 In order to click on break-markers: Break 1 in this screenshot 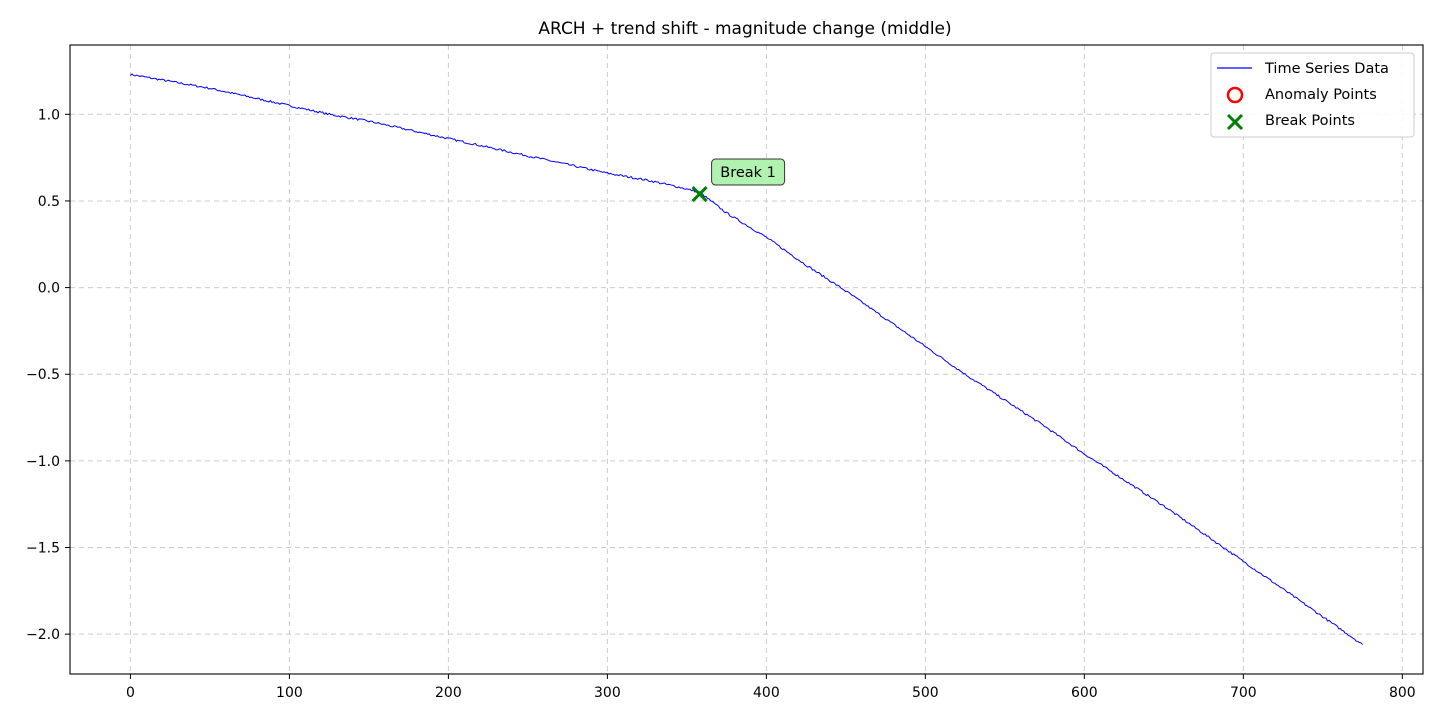, I will do `click(738, 180)`.